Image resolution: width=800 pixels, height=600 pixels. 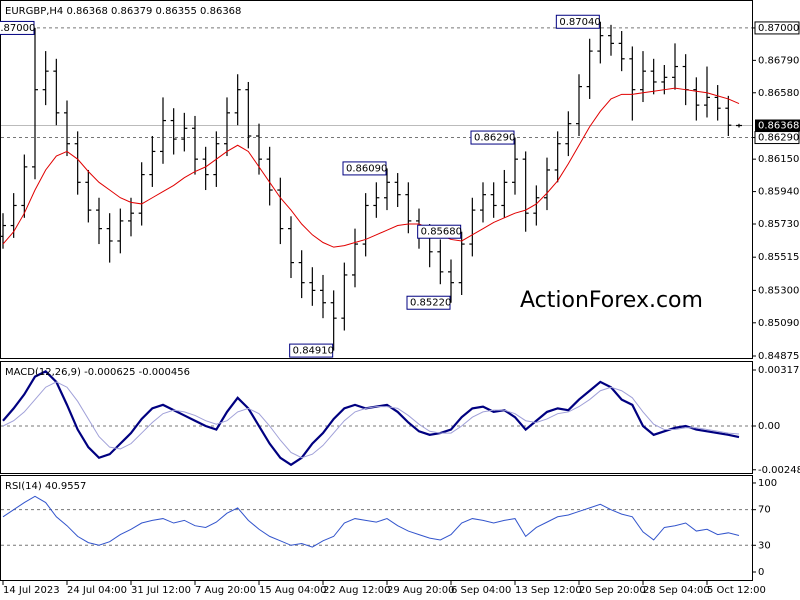 What do you see at coordinates (97, 372) in the screenshot?
I see `panel-title: MACD(12,26,9) -0.000625 -0.000456` at bounding box center [97, 372].